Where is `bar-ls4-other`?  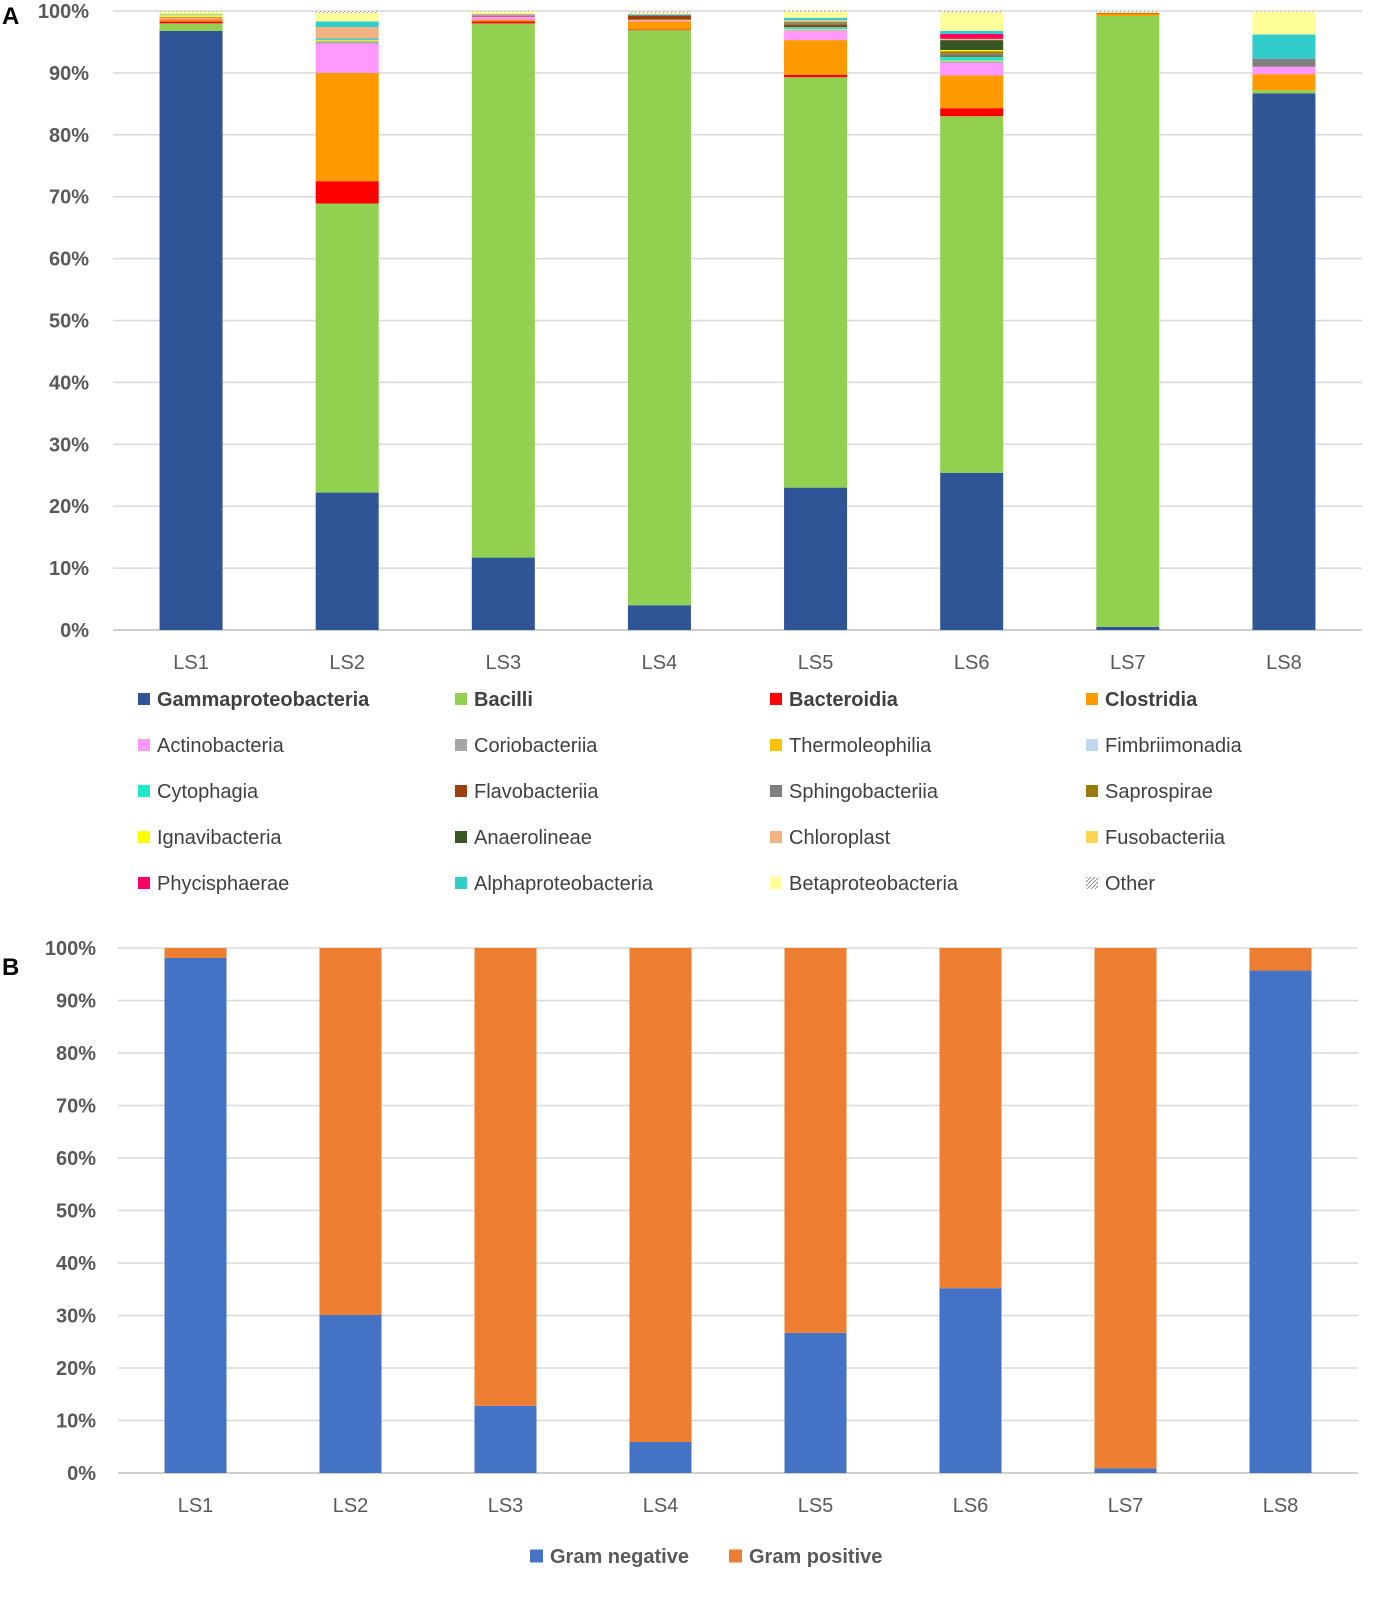 bar-ls4-other is located at coordinates (659, 12).